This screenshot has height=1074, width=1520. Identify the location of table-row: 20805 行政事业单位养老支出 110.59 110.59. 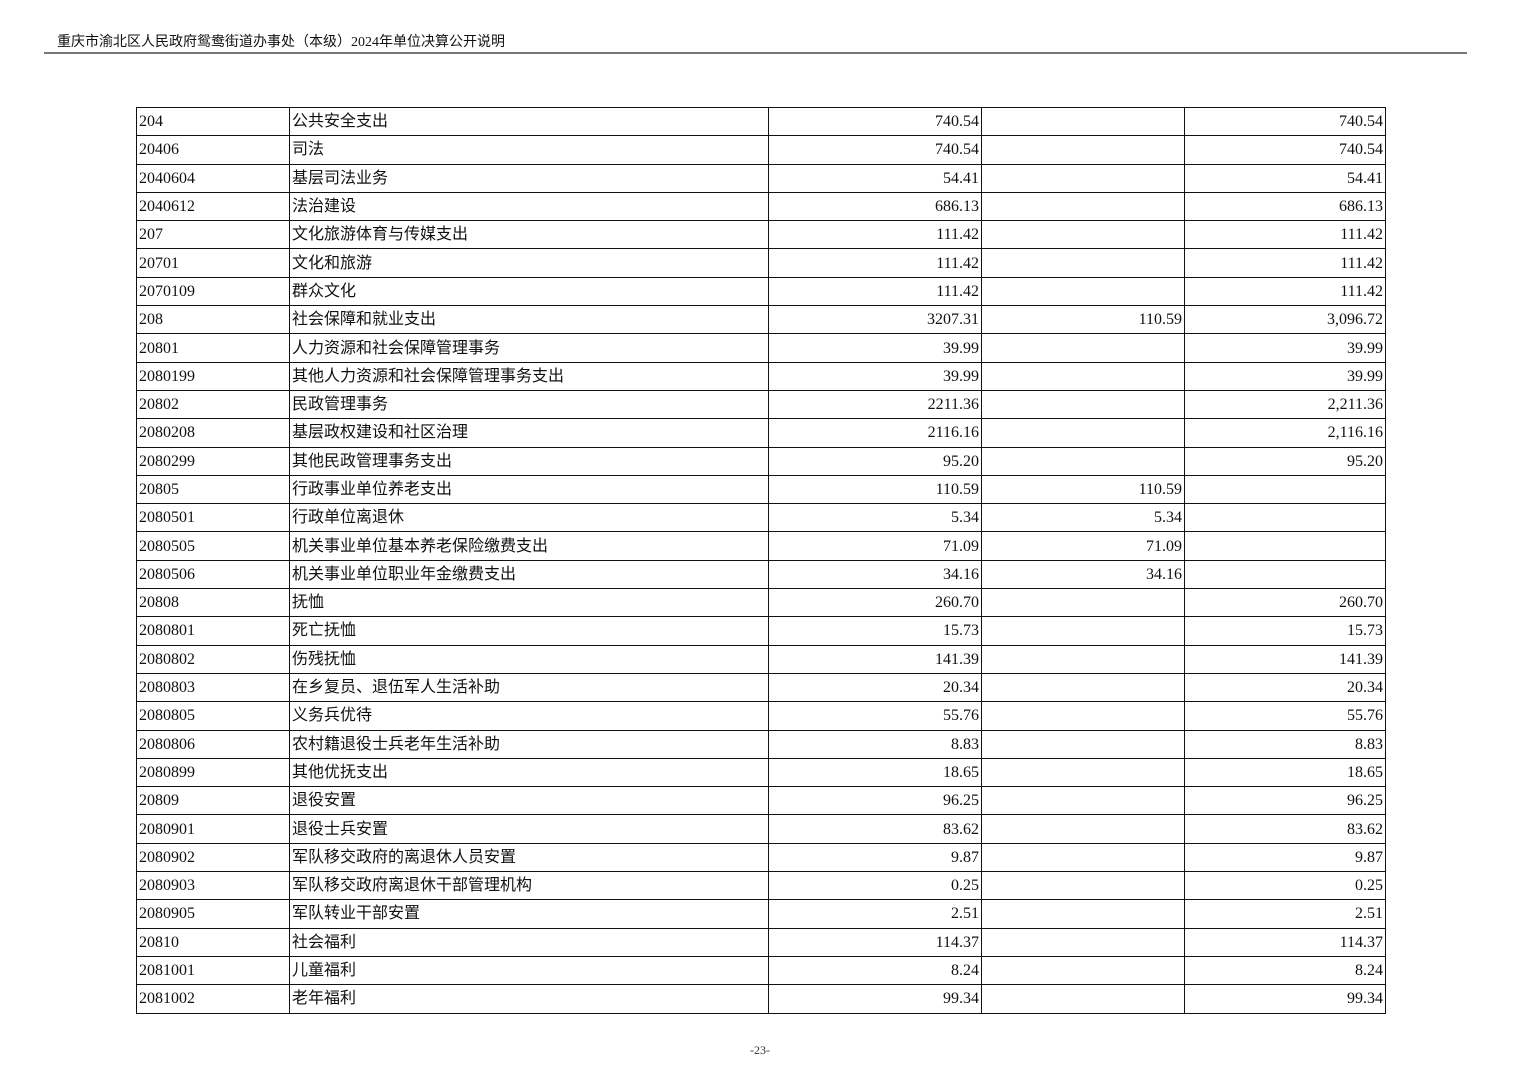
(761, 489).